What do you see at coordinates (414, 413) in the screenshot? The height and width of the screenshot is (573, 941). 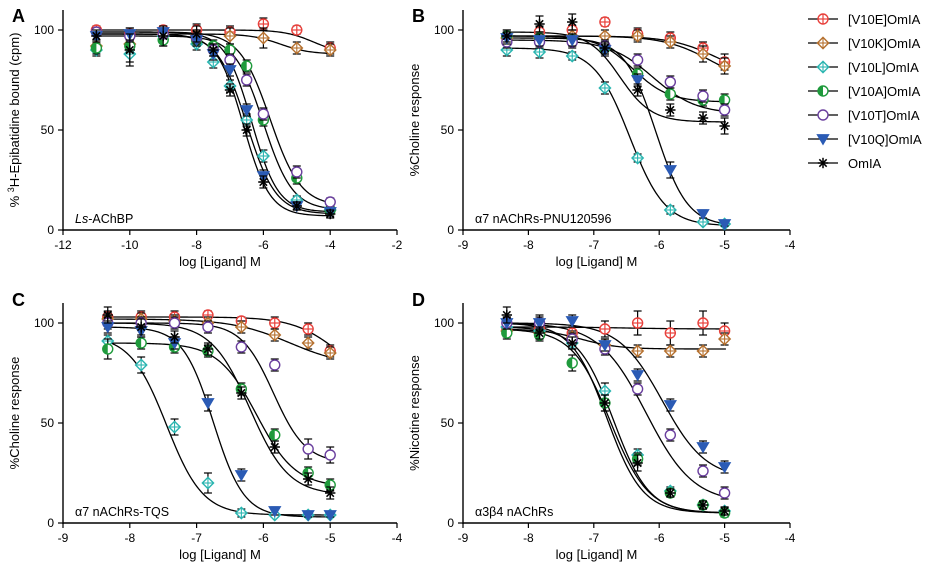 I see `y-axis-title: %Nicotine response` at bounding box center [414, 413].